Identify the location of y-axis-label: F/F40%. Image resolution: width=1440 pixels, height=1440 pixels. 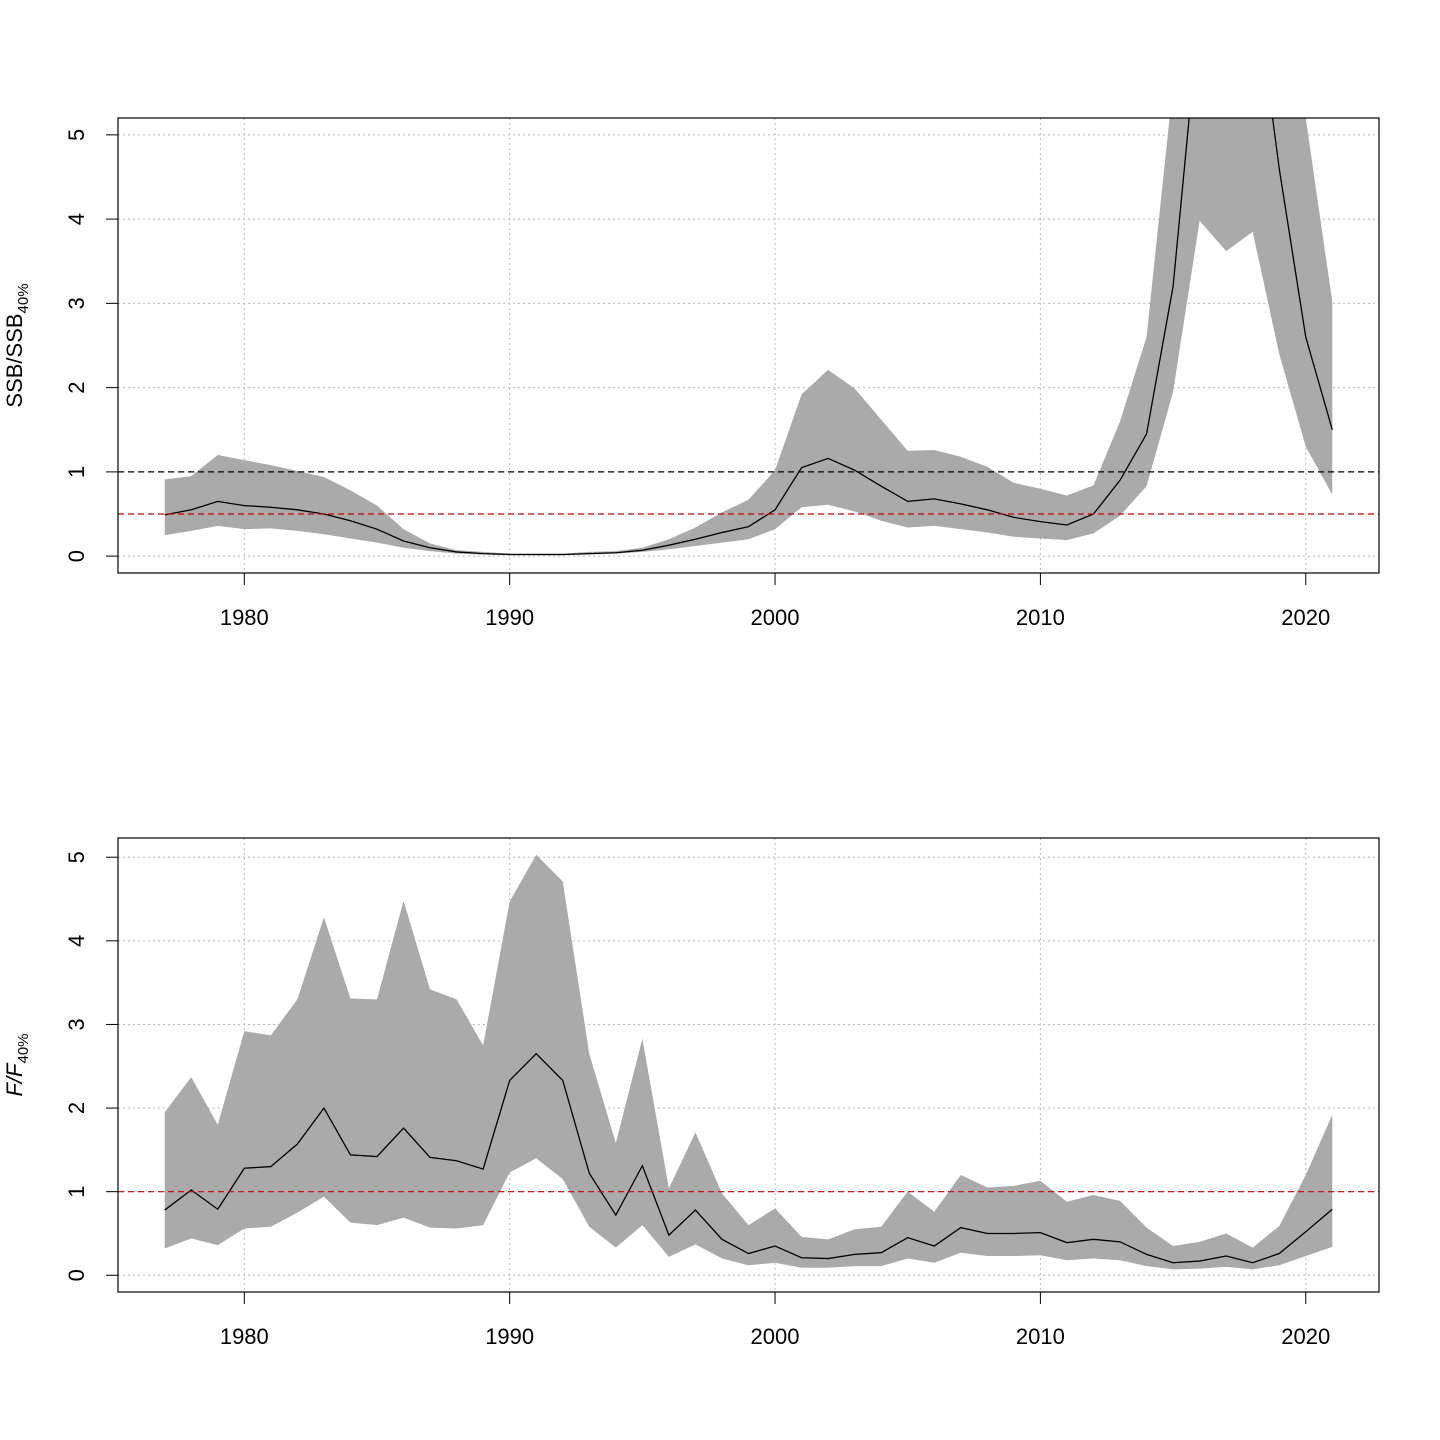
(17, 1064).